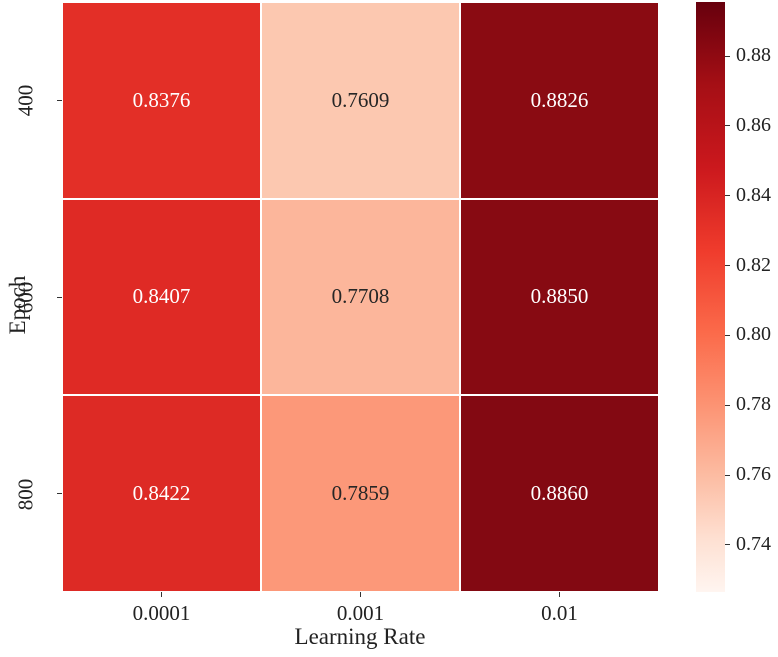  What do you see at coordinates (753, 194) in the screenshot?
I see `colorbar-tick-label: 0.84` at bounding box center [753, 194].